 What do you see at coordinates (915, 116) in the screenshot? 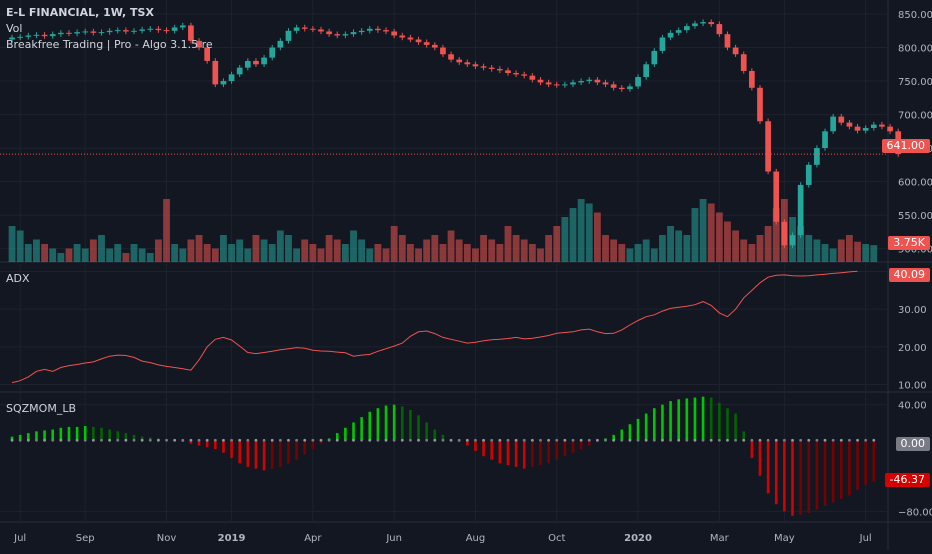
I see `price-tick-label: 700.00` at bounding box center [915, 116].